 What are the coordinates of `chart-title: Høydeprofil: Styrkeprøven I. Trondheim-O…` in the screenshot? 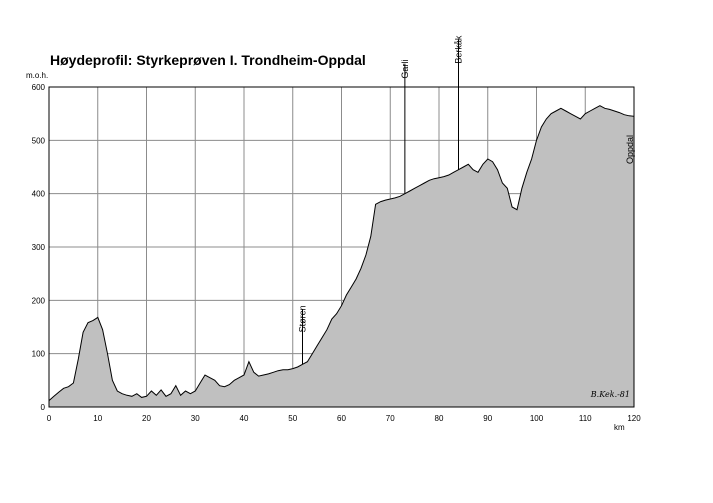 It's located at (208, 60).